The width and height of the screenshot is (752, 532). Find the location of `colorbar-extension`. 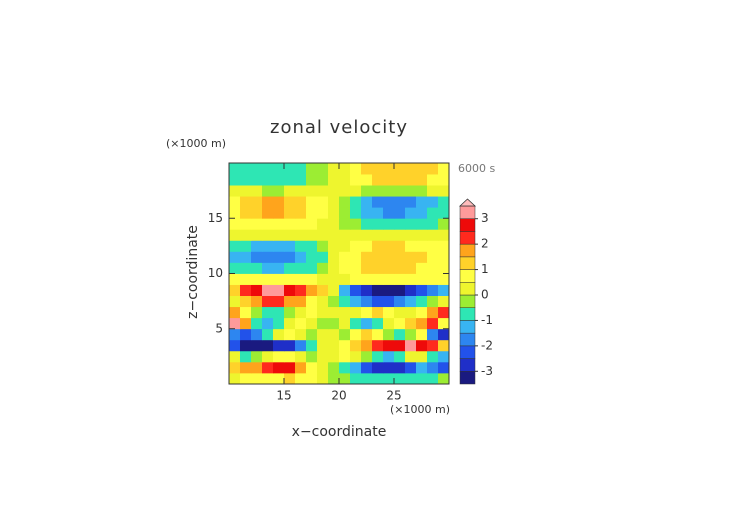

colorbar-extension is located at coordinates (467, 202).